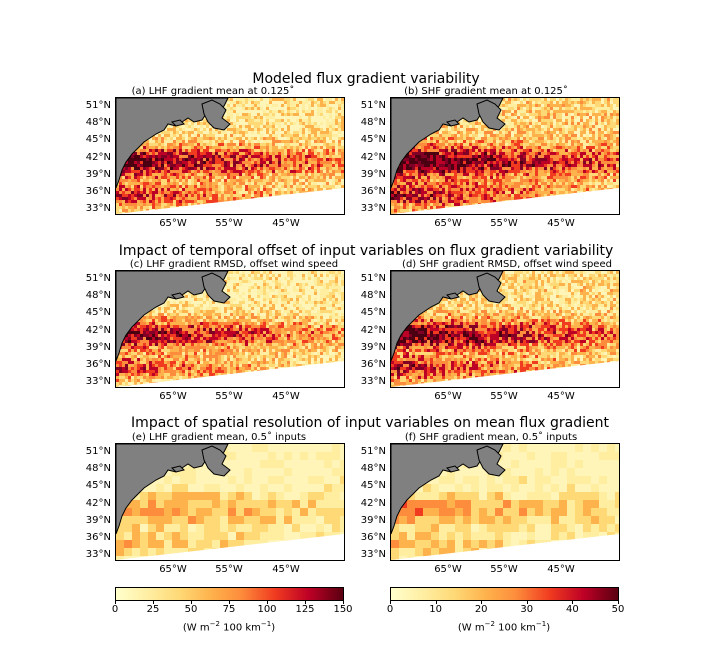 This screenshot has height=648, width=720. I want to click on colorbar-tick-label: 125, so click(305, 609).